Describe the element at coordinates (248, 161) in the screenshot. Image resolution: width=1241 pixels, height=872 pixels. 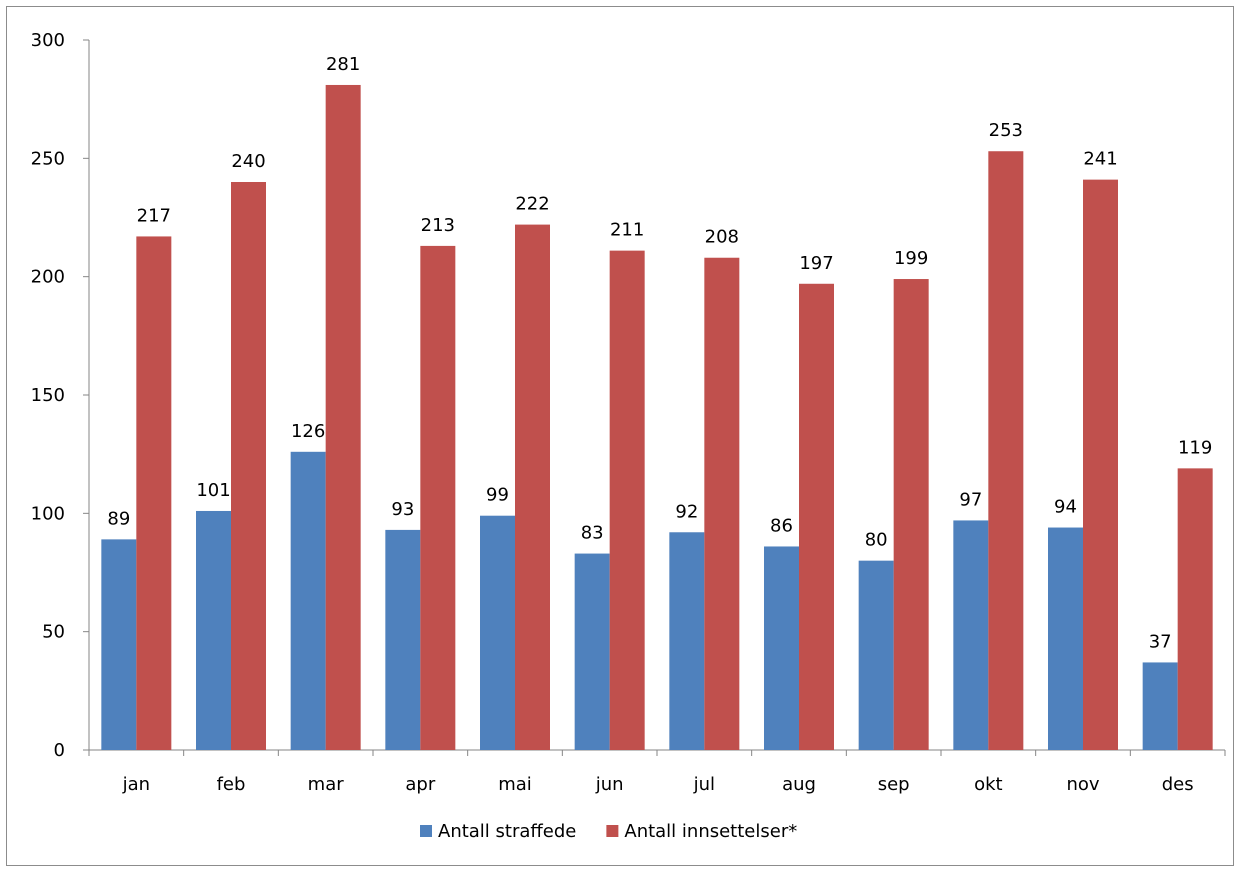
I see `data-label: 240` at that location.